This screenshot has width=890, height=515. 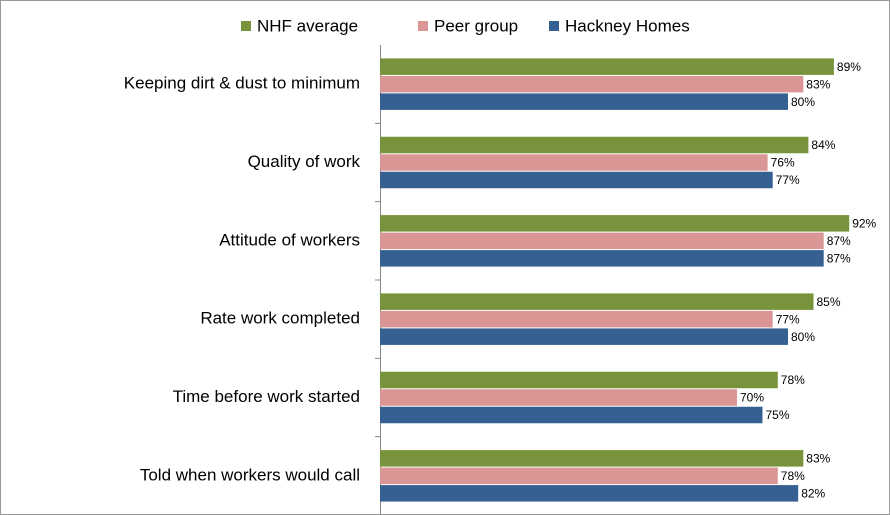 What do you see at coordinates (752, 398) in the screenshot?
I see `value-label: 70%` at bounding box center [752, 398].